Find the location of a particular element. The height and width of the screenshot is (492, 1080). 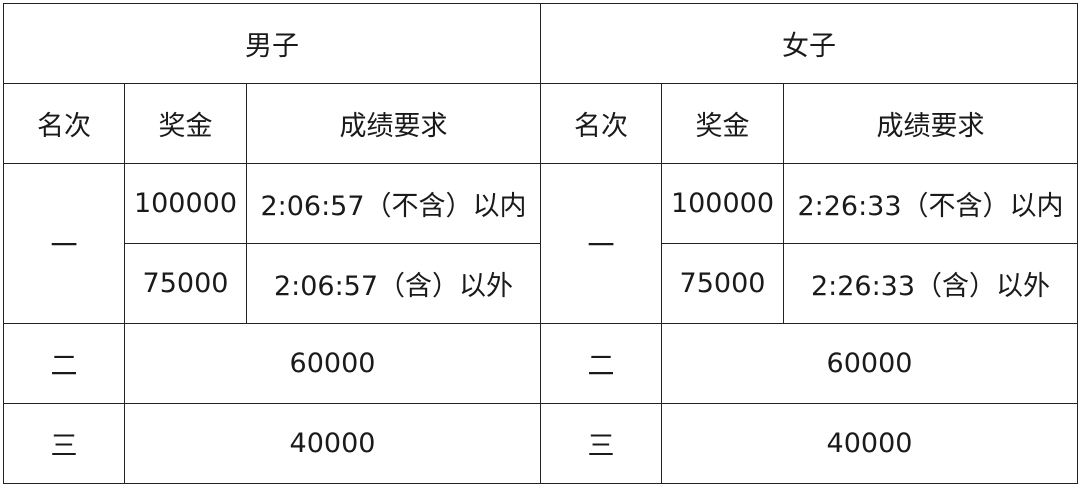

men-prize: 75000 is located at coordinates (185, 283).